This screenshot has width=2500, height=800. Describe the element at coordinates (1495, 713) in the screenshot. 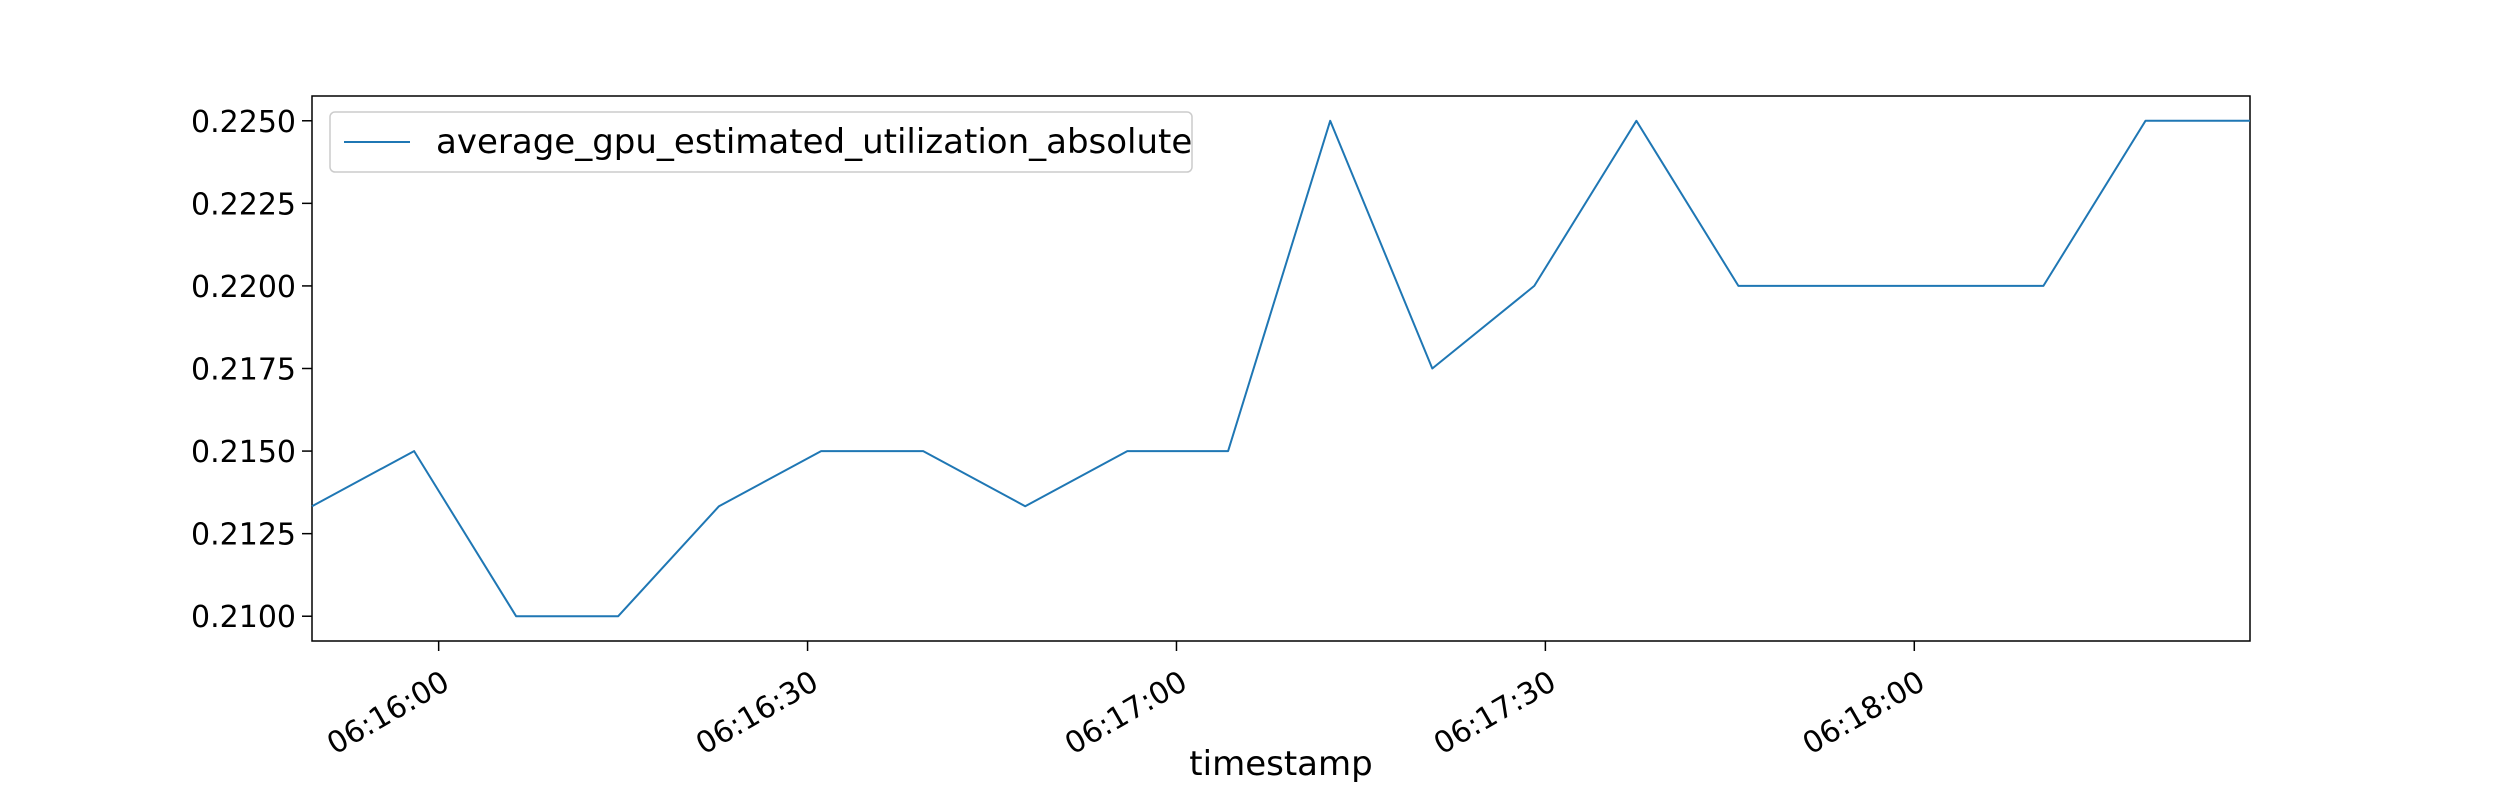

I see `x-tick-label: 06:17:30` at that location.